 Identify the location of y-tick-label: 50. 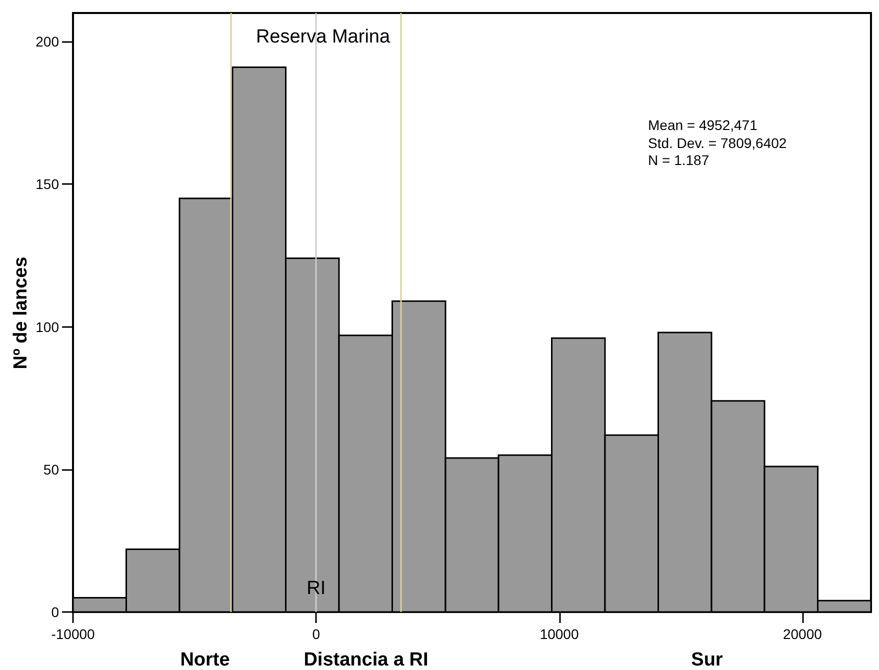
(51, 469).